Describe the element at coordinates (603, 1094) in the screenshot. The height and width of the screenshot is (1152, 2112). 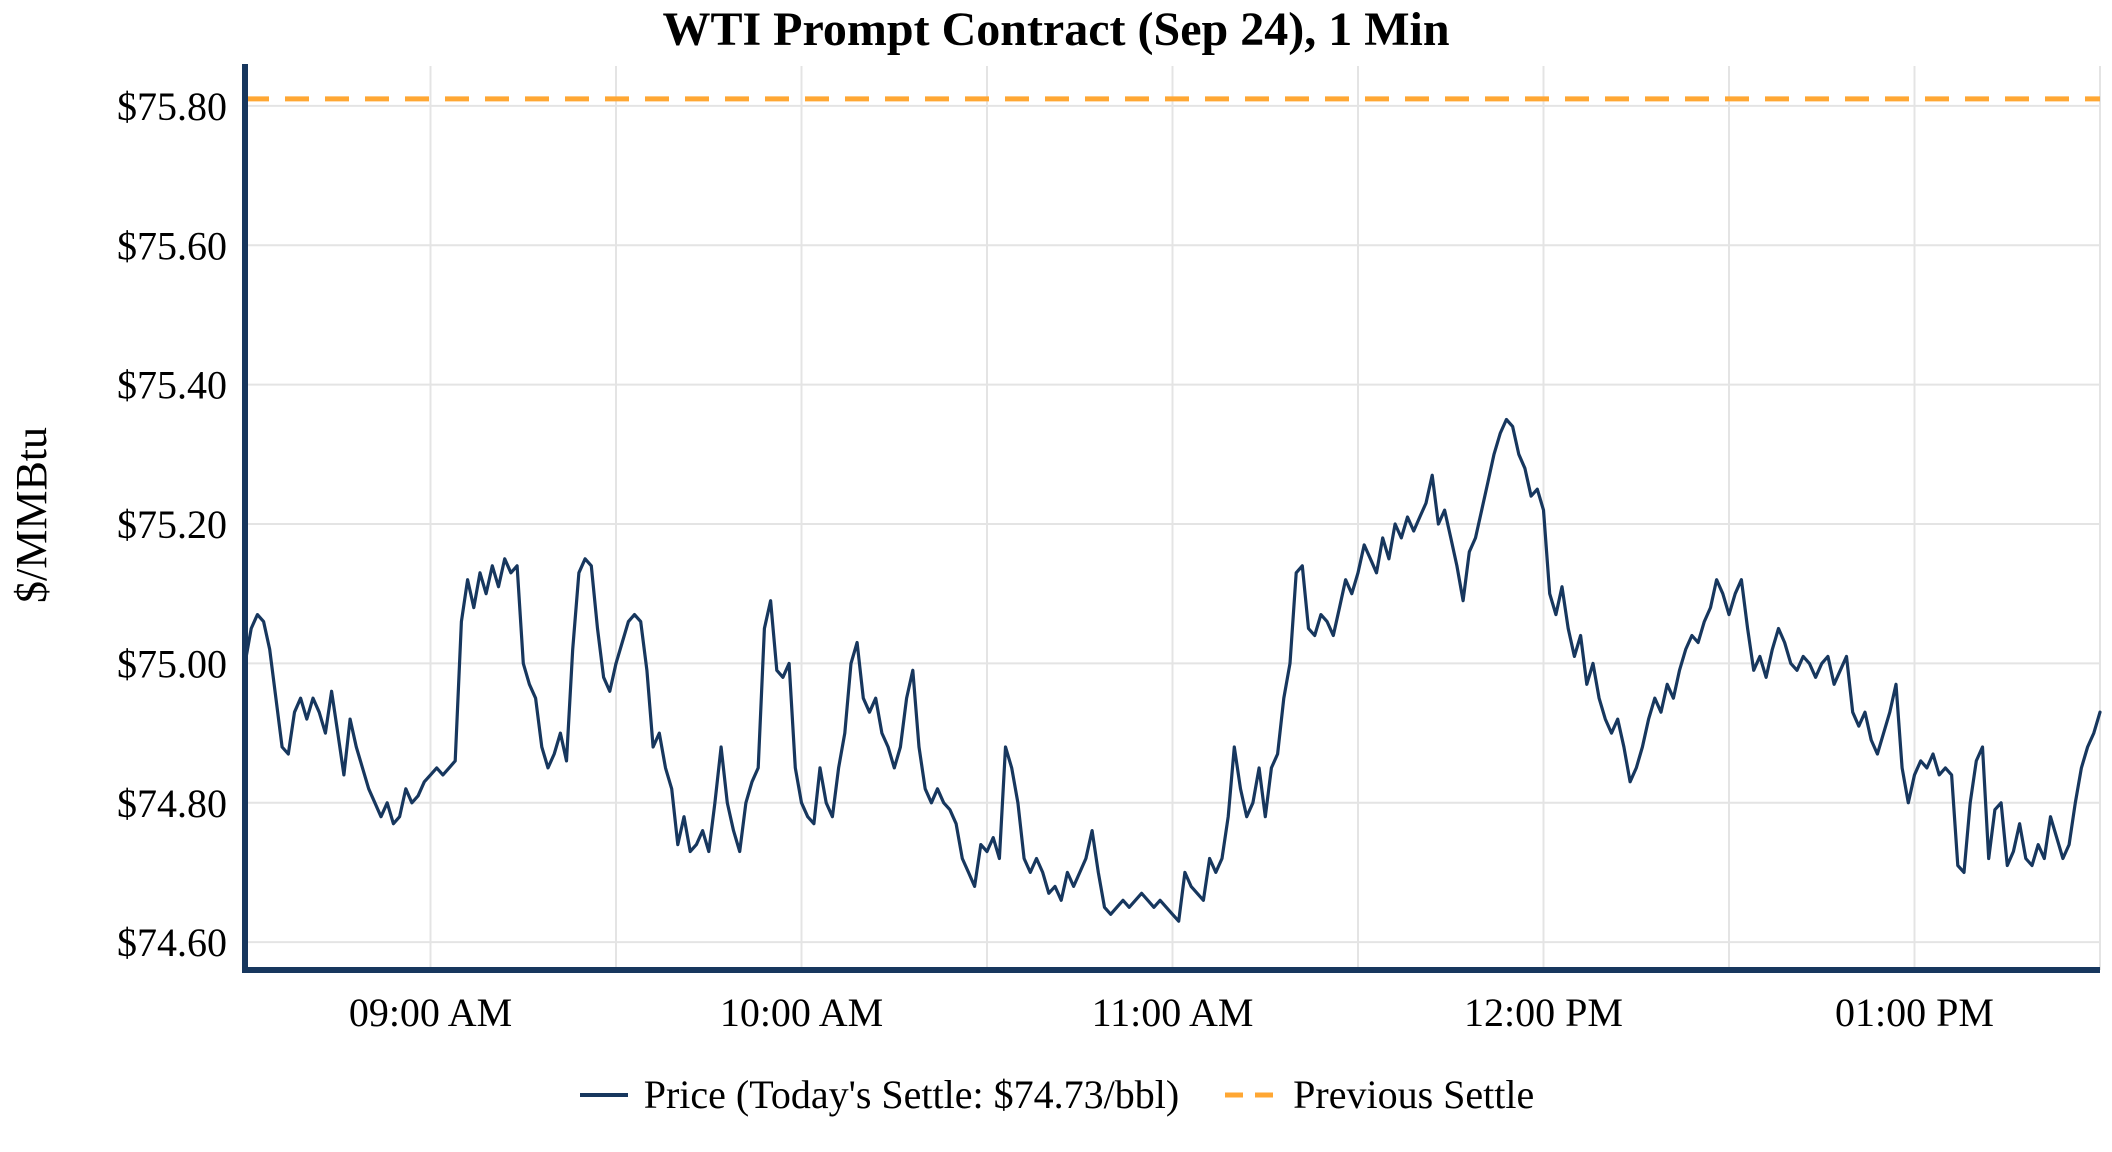
I see `price-line-swatch-icon` at that location.